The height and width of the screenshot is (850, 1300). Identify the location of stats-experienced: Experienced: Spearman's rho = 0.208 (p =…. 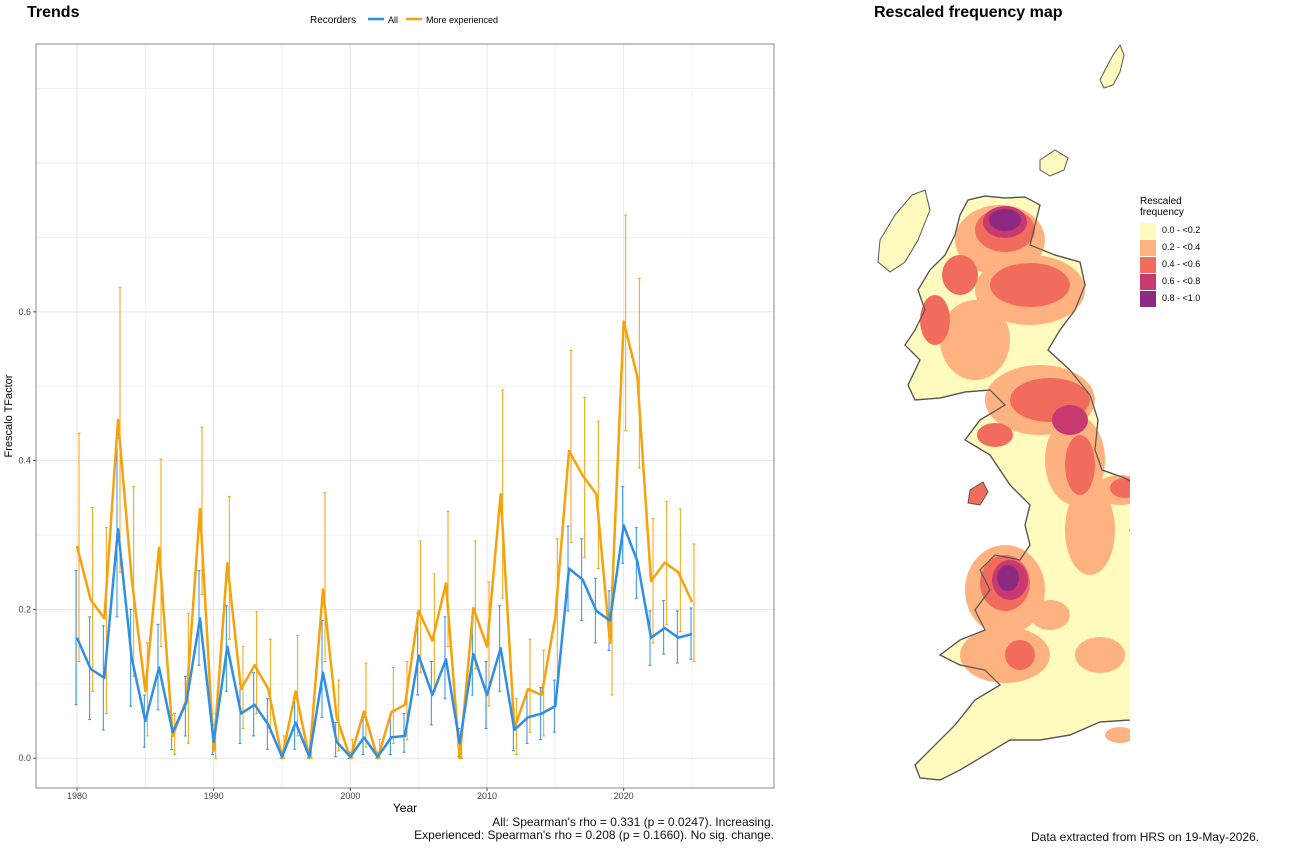
(594, 835).